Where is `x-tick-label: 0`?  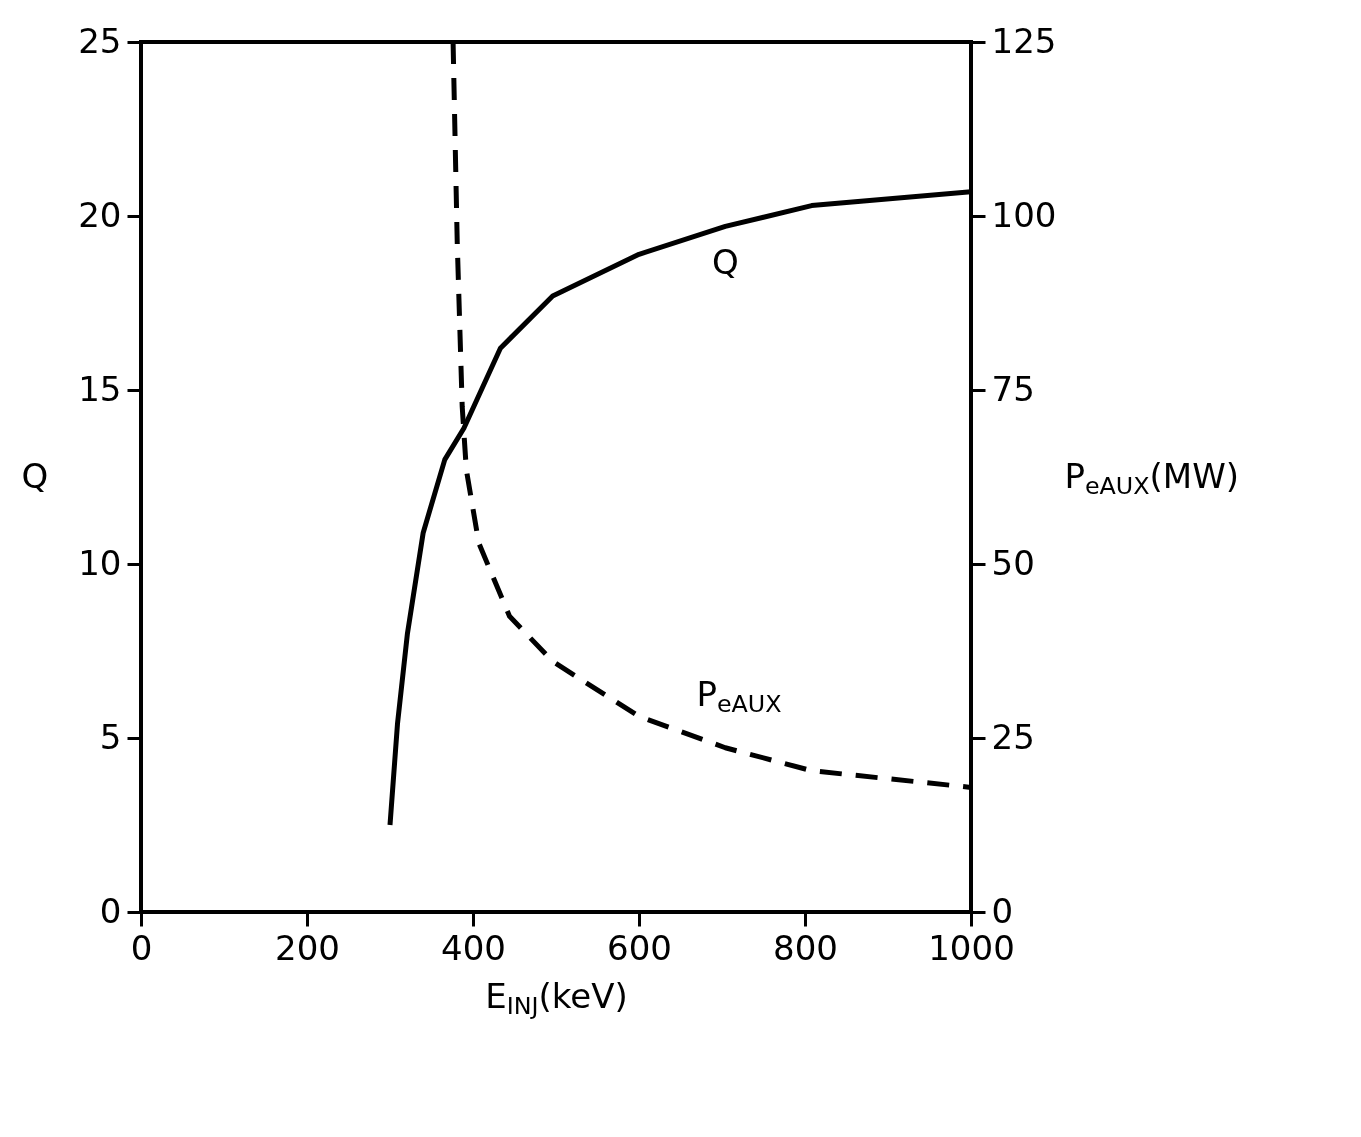
x-tick-label: 0 is located at coordinates (141, 947).